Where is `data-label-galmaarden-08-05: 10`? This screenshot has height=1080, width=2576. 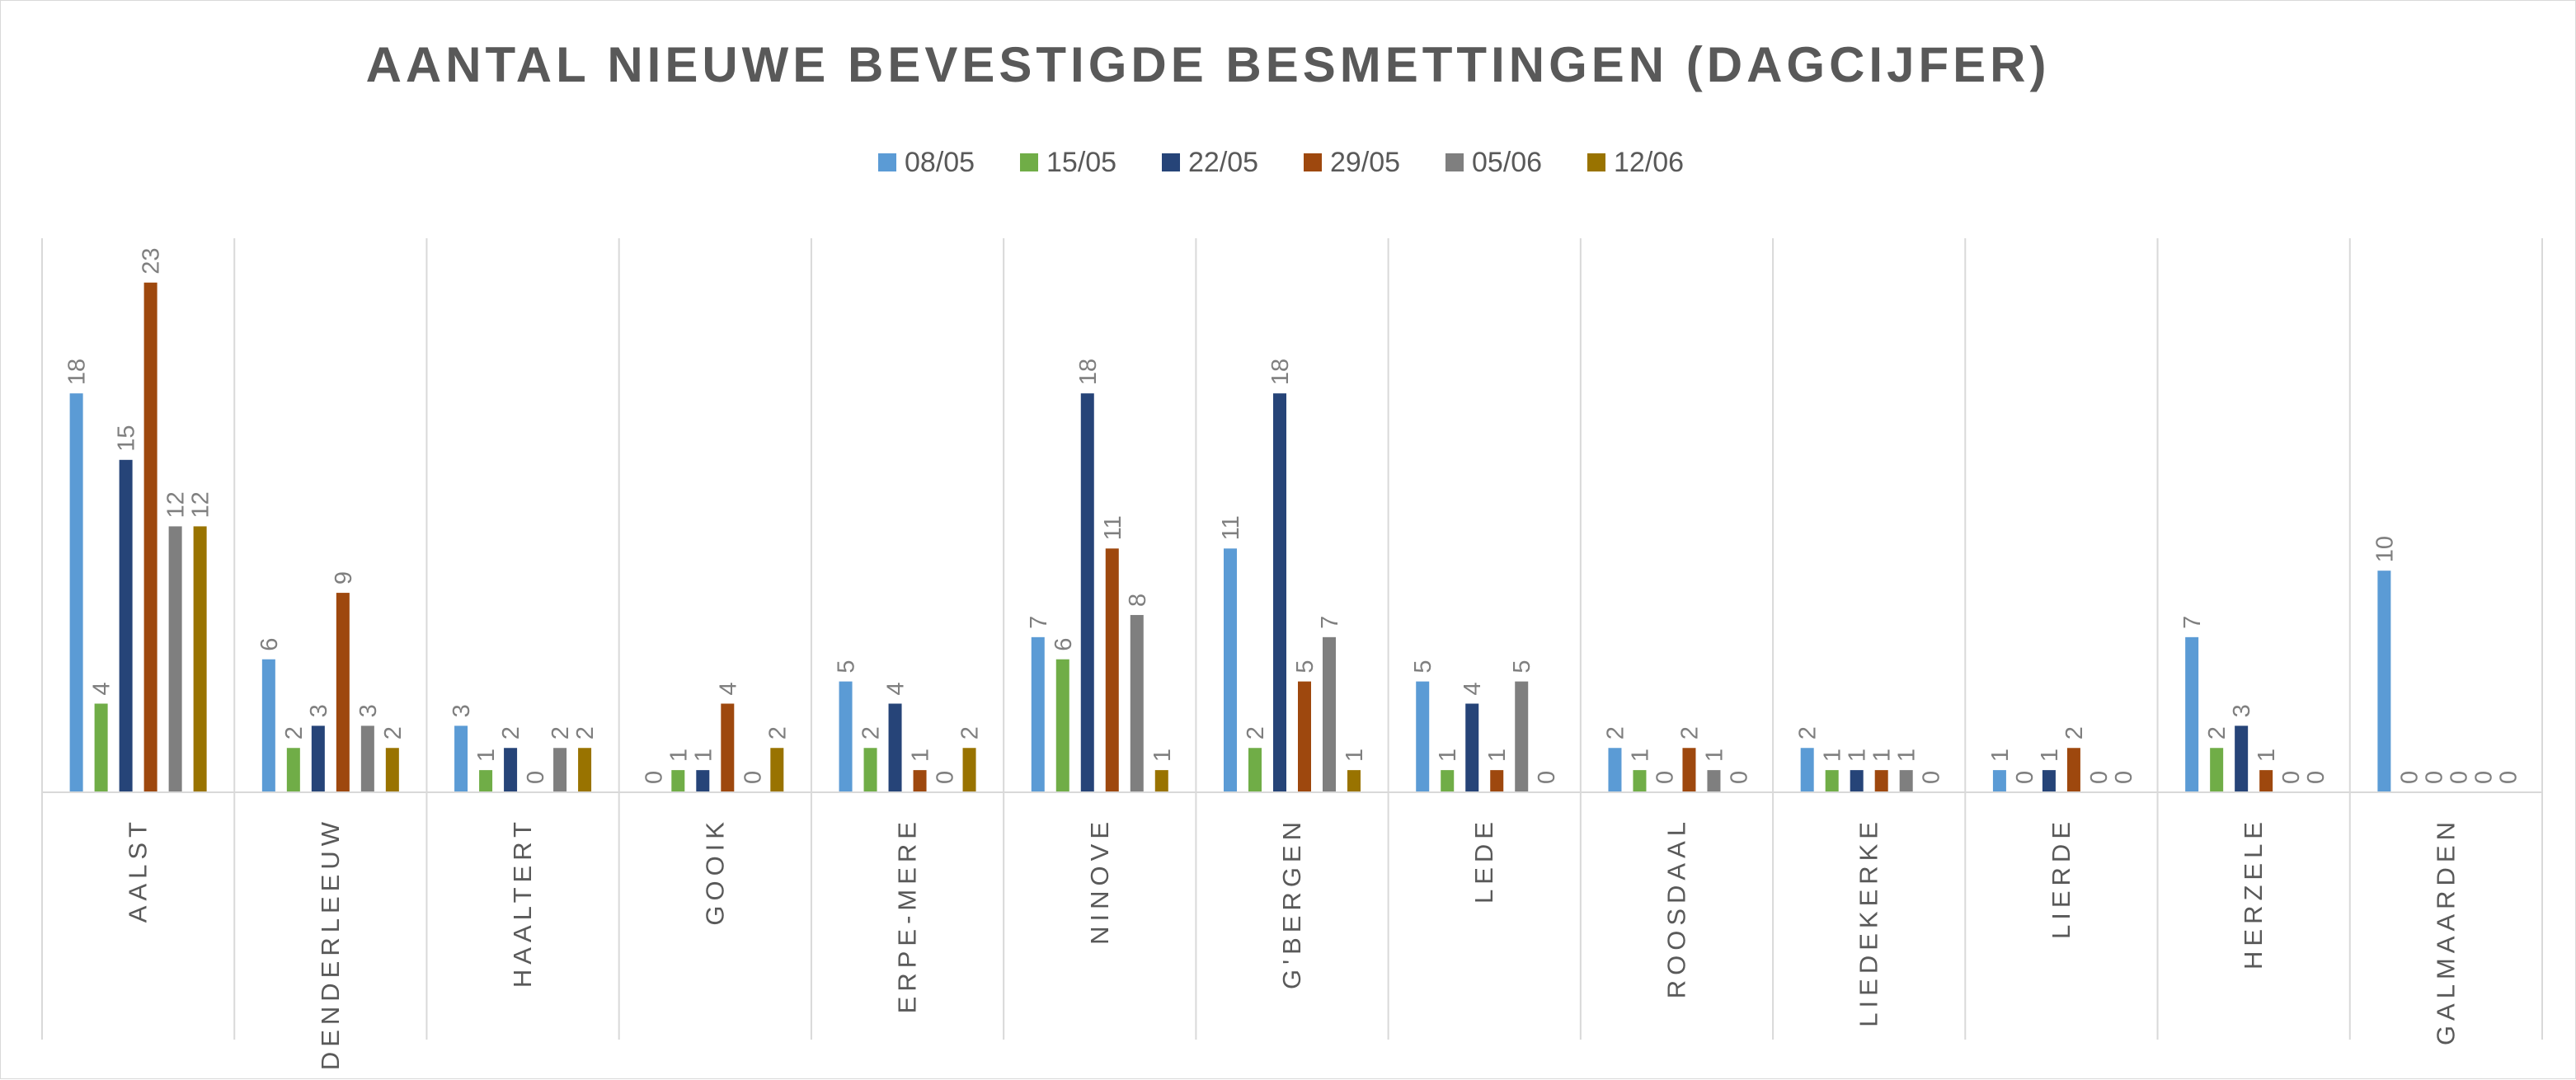 data-label-galmaarden-08-05: 10 is located at coordinates (2385, 549).